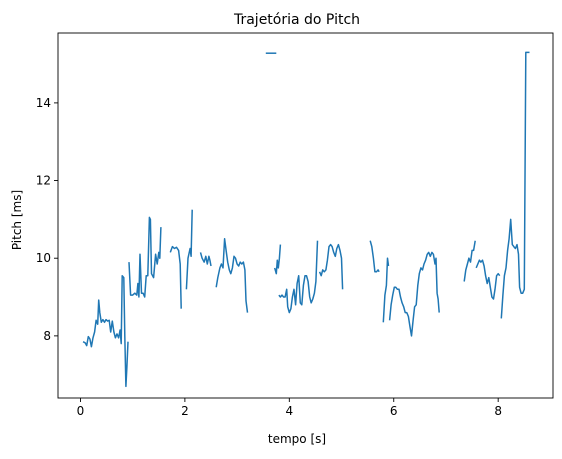 The image size is (562, 459). What do you see at coordinates (47, 336) in the screenshot?
I see `y-tick-label: 8` at bounding box center [47, 336].